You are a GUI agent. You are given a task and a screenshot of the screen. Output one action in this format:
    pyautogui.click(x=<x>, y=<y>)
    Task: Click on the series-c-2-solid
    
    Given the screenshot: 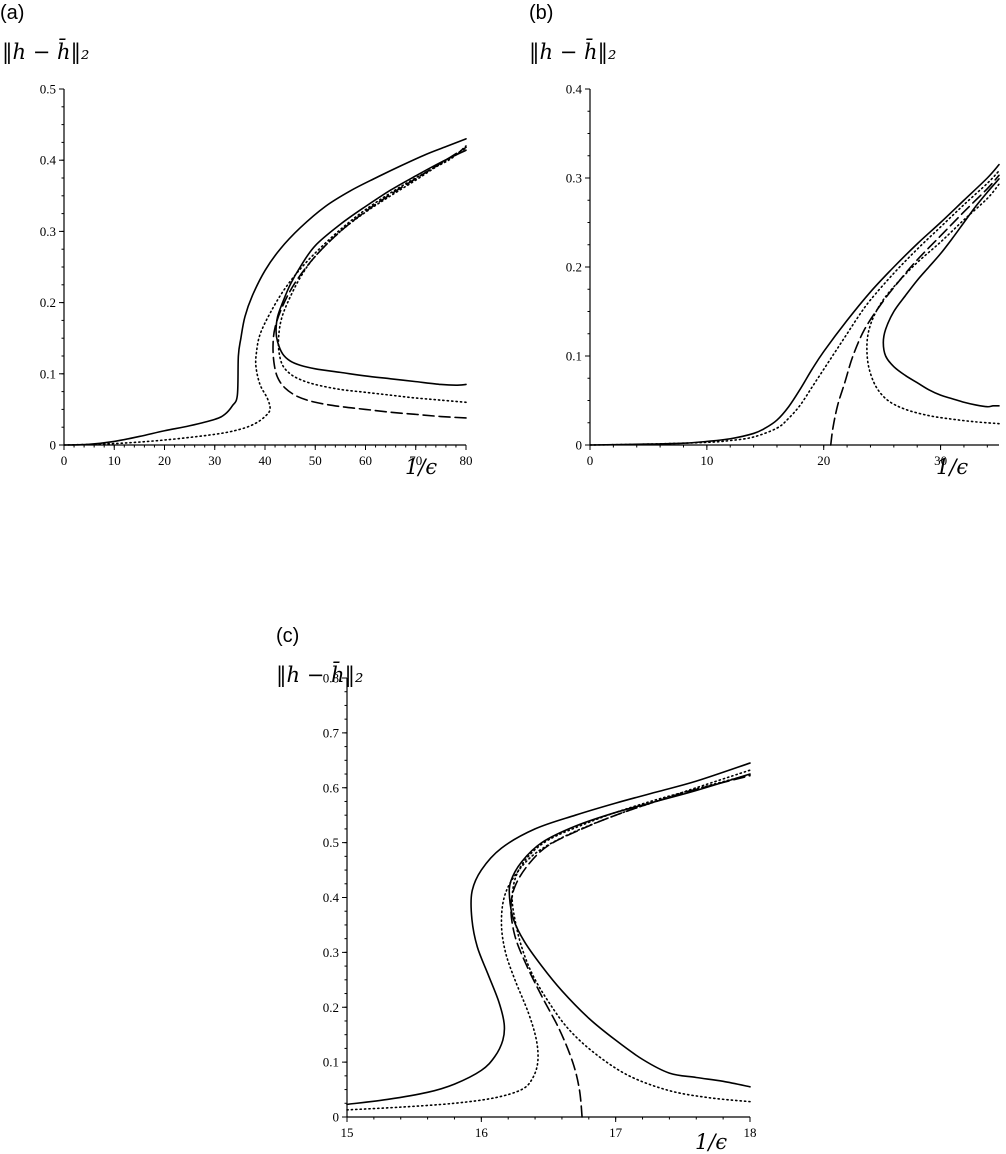 What is the action you would take?
    pyautogui.click(x=629, y=930)
    